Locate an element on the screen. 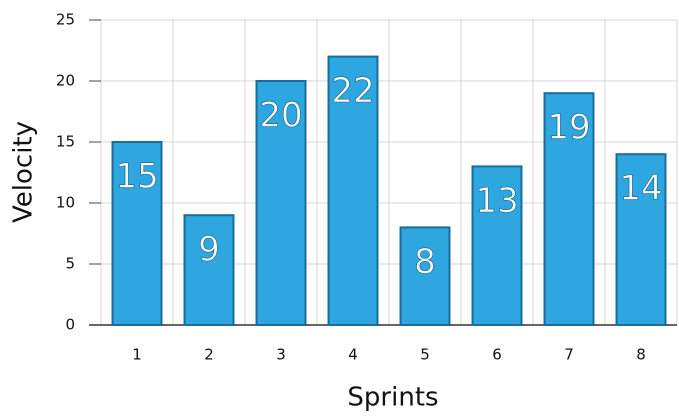 Image resolution: width=679 pixels, height=416 pixels. x-axis-title: Sprints is located at coordinates (392, 398).